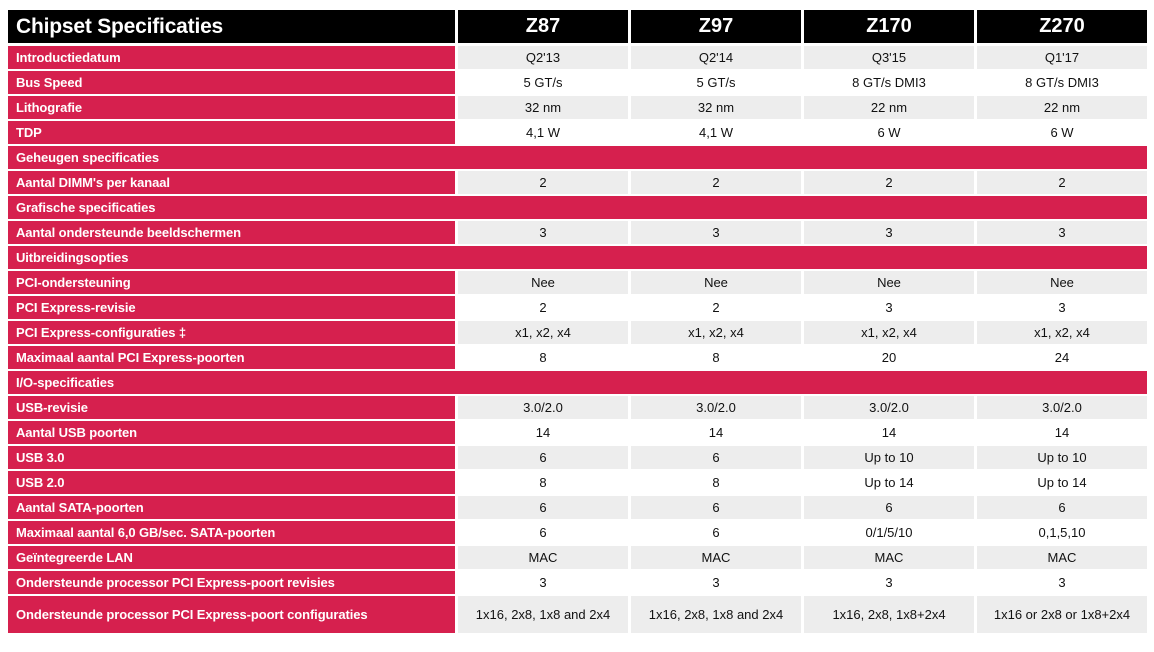 The width and height of the screenshot is (1154, 652). What do you see at coordinates (577, 207) in the screenshot?
I see `section-header: Grafische specificaties` at bounding box center [577, 207].